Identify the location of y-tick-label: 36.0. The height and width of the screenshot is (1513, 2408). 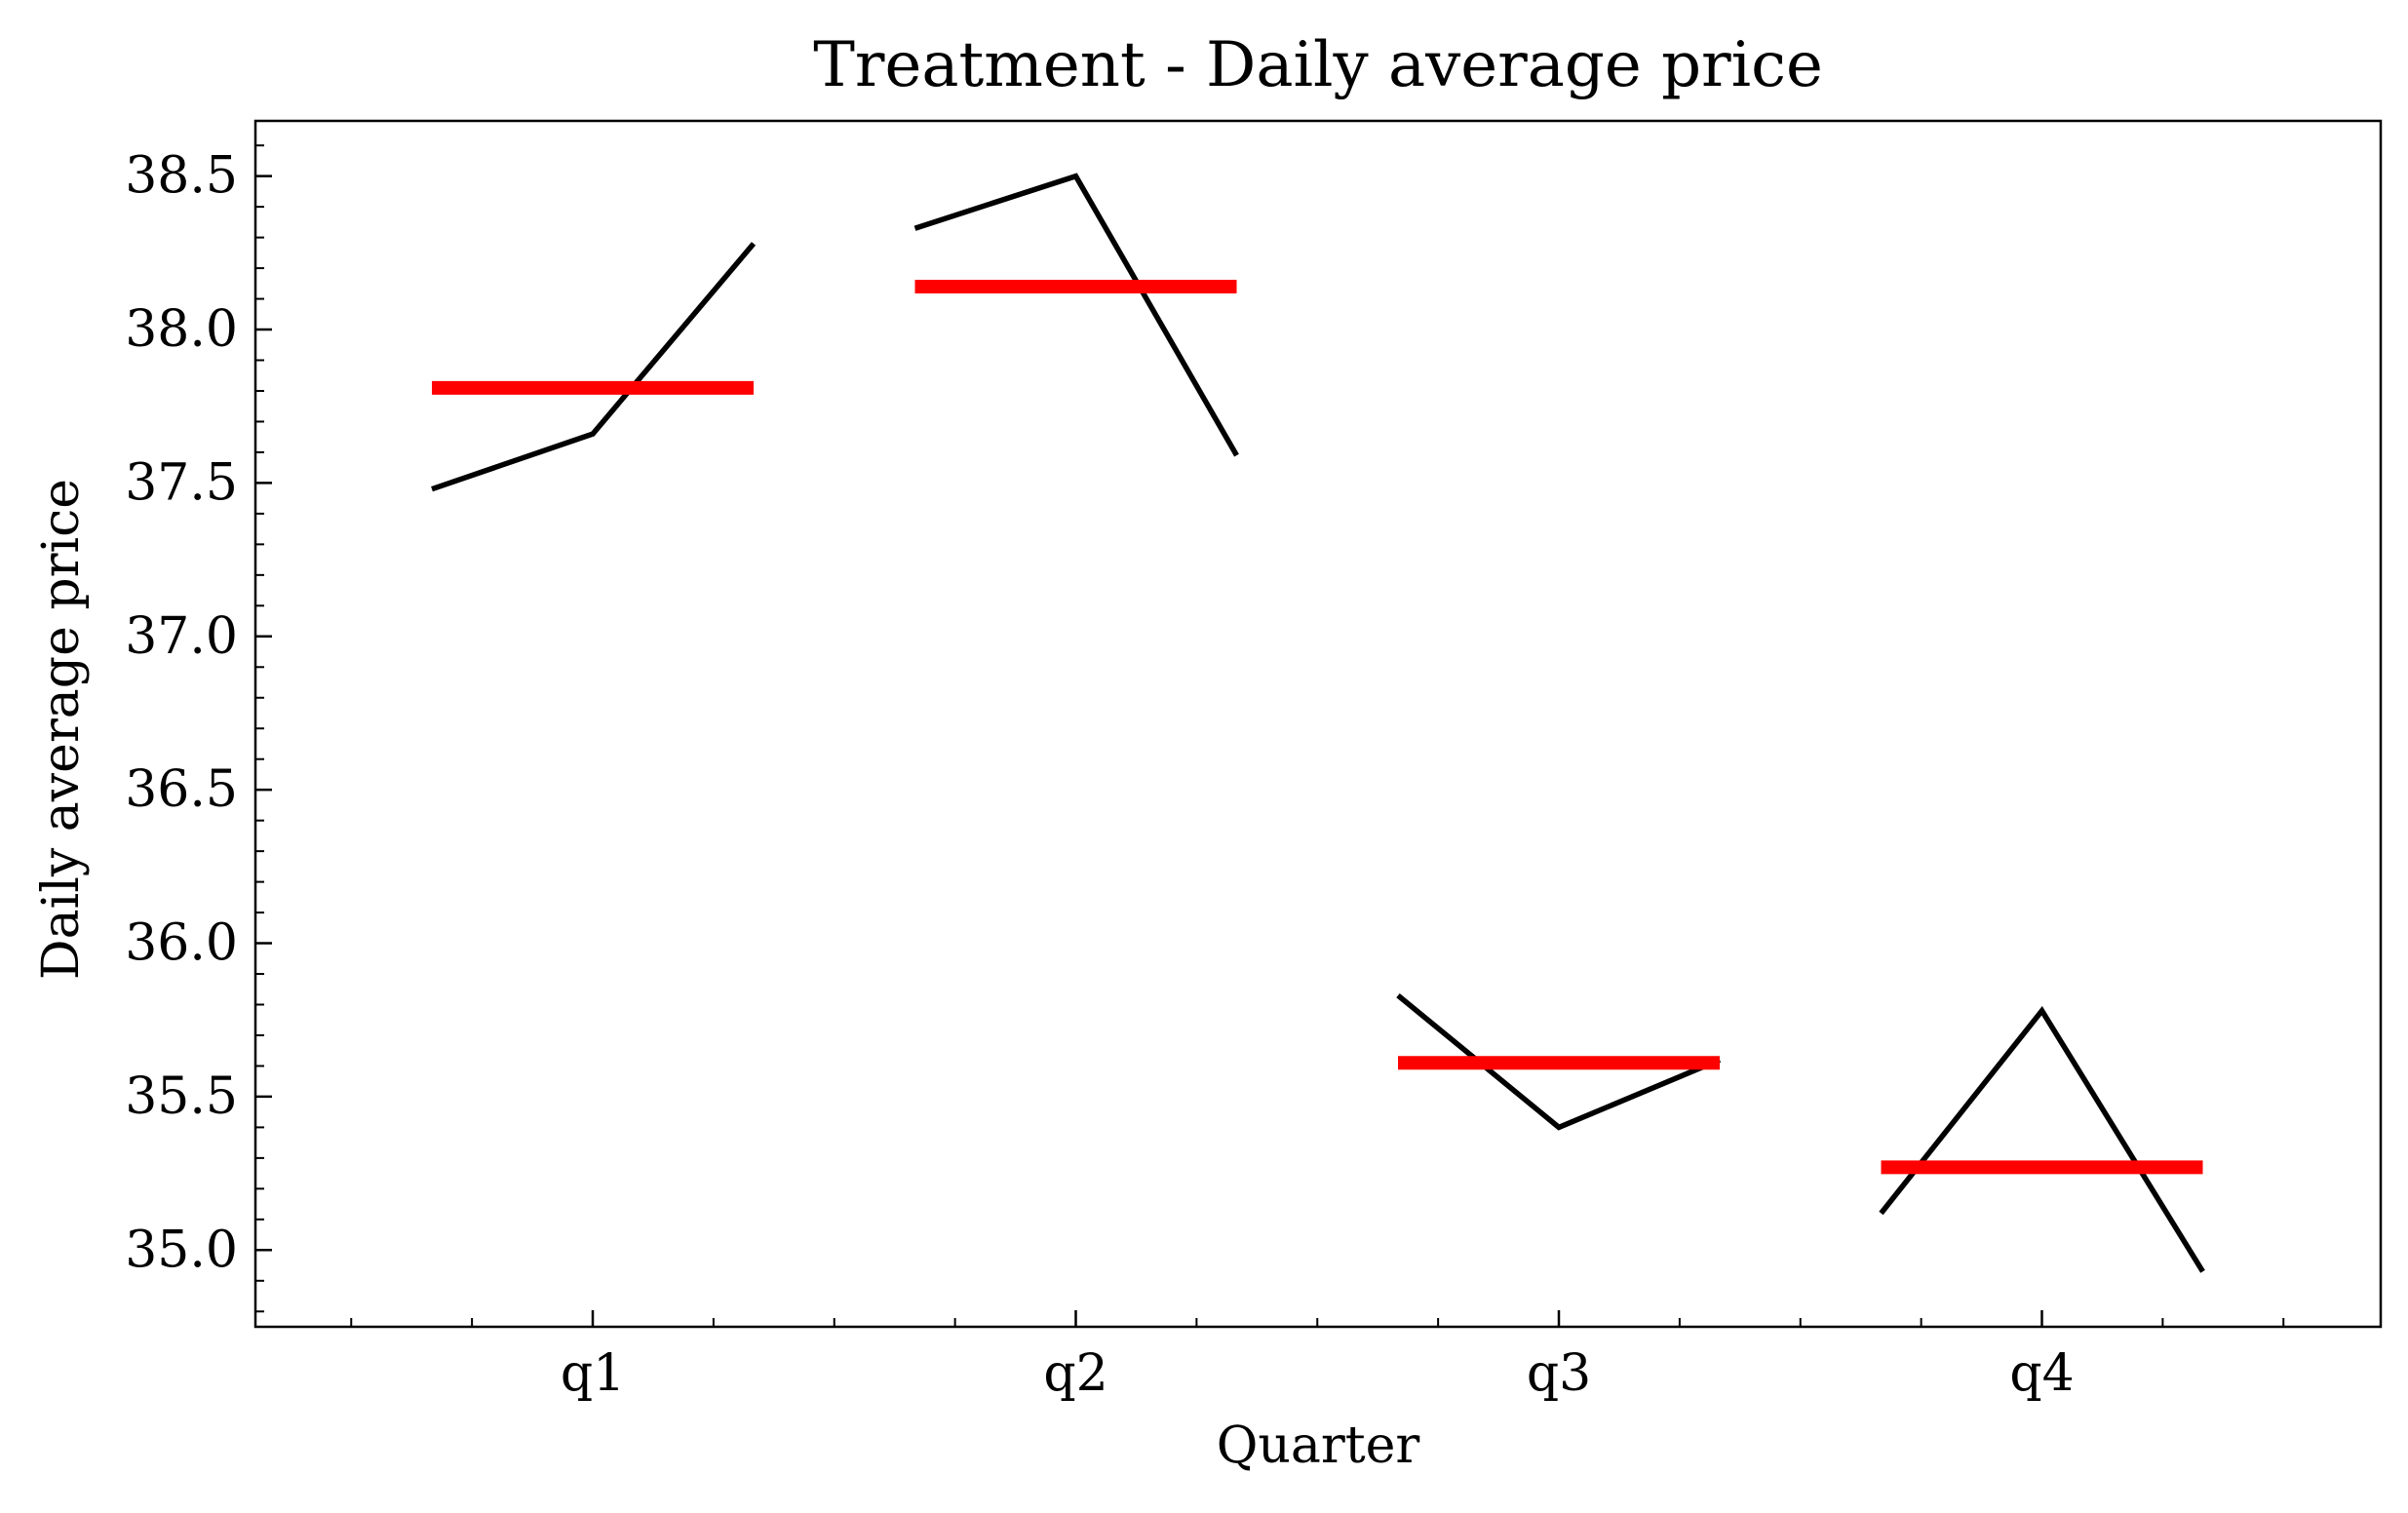
(181, 943).